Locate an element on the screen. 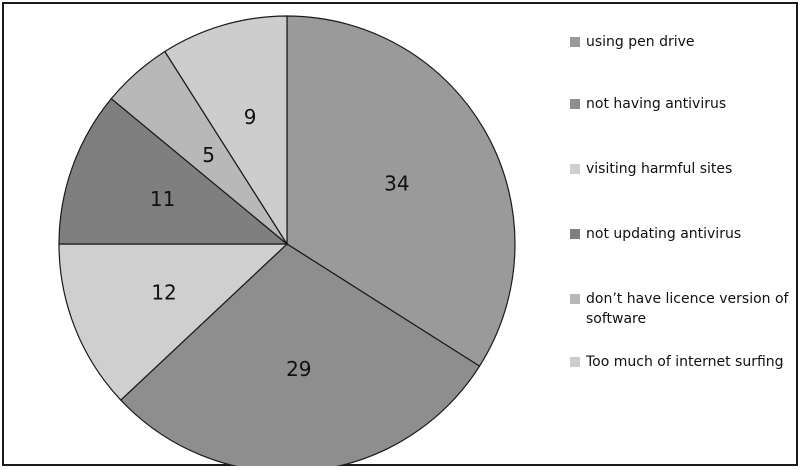 The image size is (803, 470). pie-slice-not-updating-antivirus is located at coordinates (173, 171).